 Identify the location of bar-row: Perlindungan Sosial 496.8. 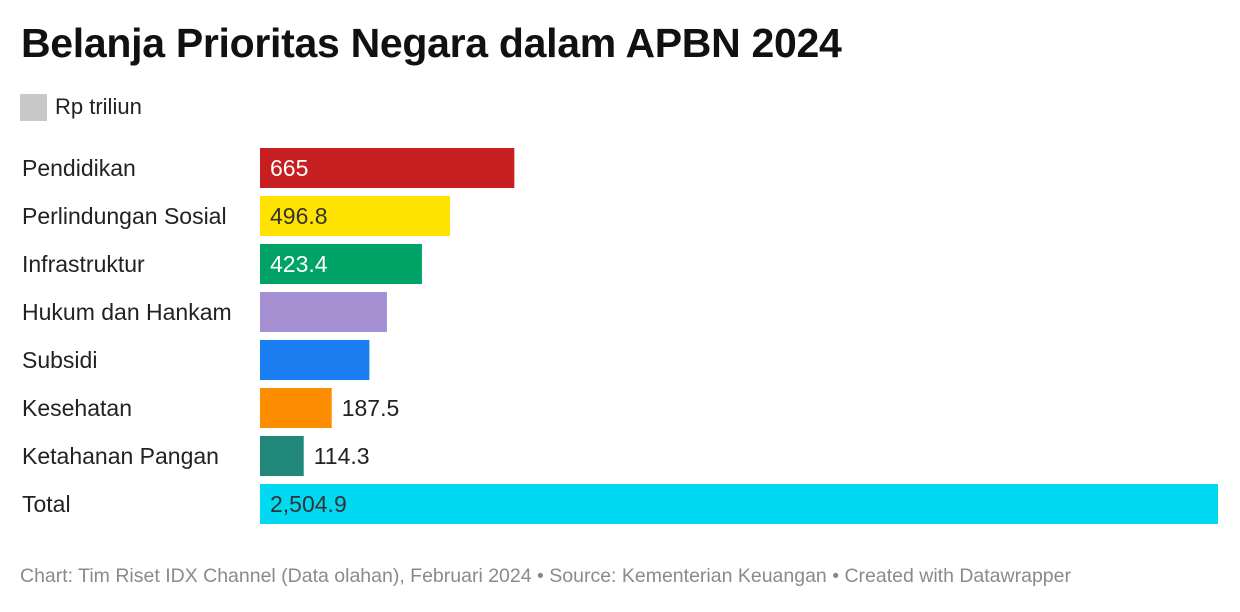
(236, 216).